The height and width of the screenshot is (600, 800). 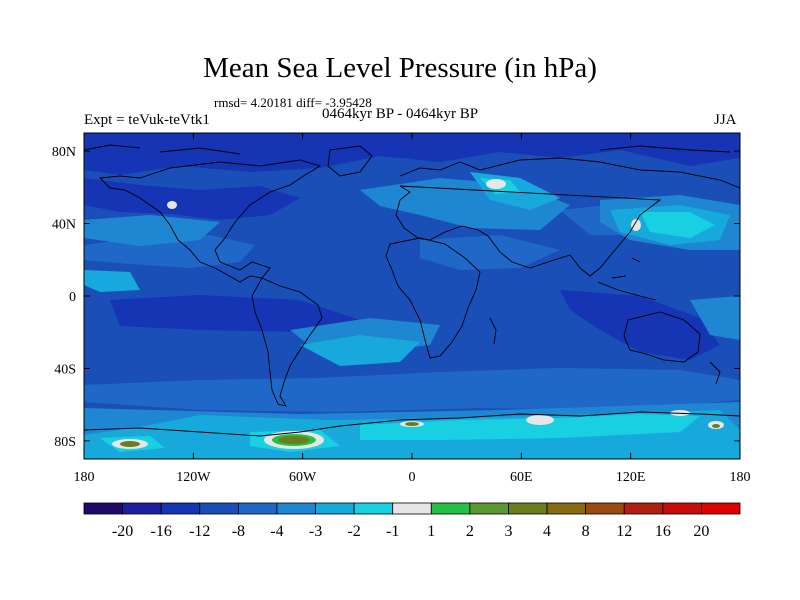 What do you see at coordinates (64, 225) in the screenshot?
I see `y-tick-label: 40N` at bounding box center [64, 225].